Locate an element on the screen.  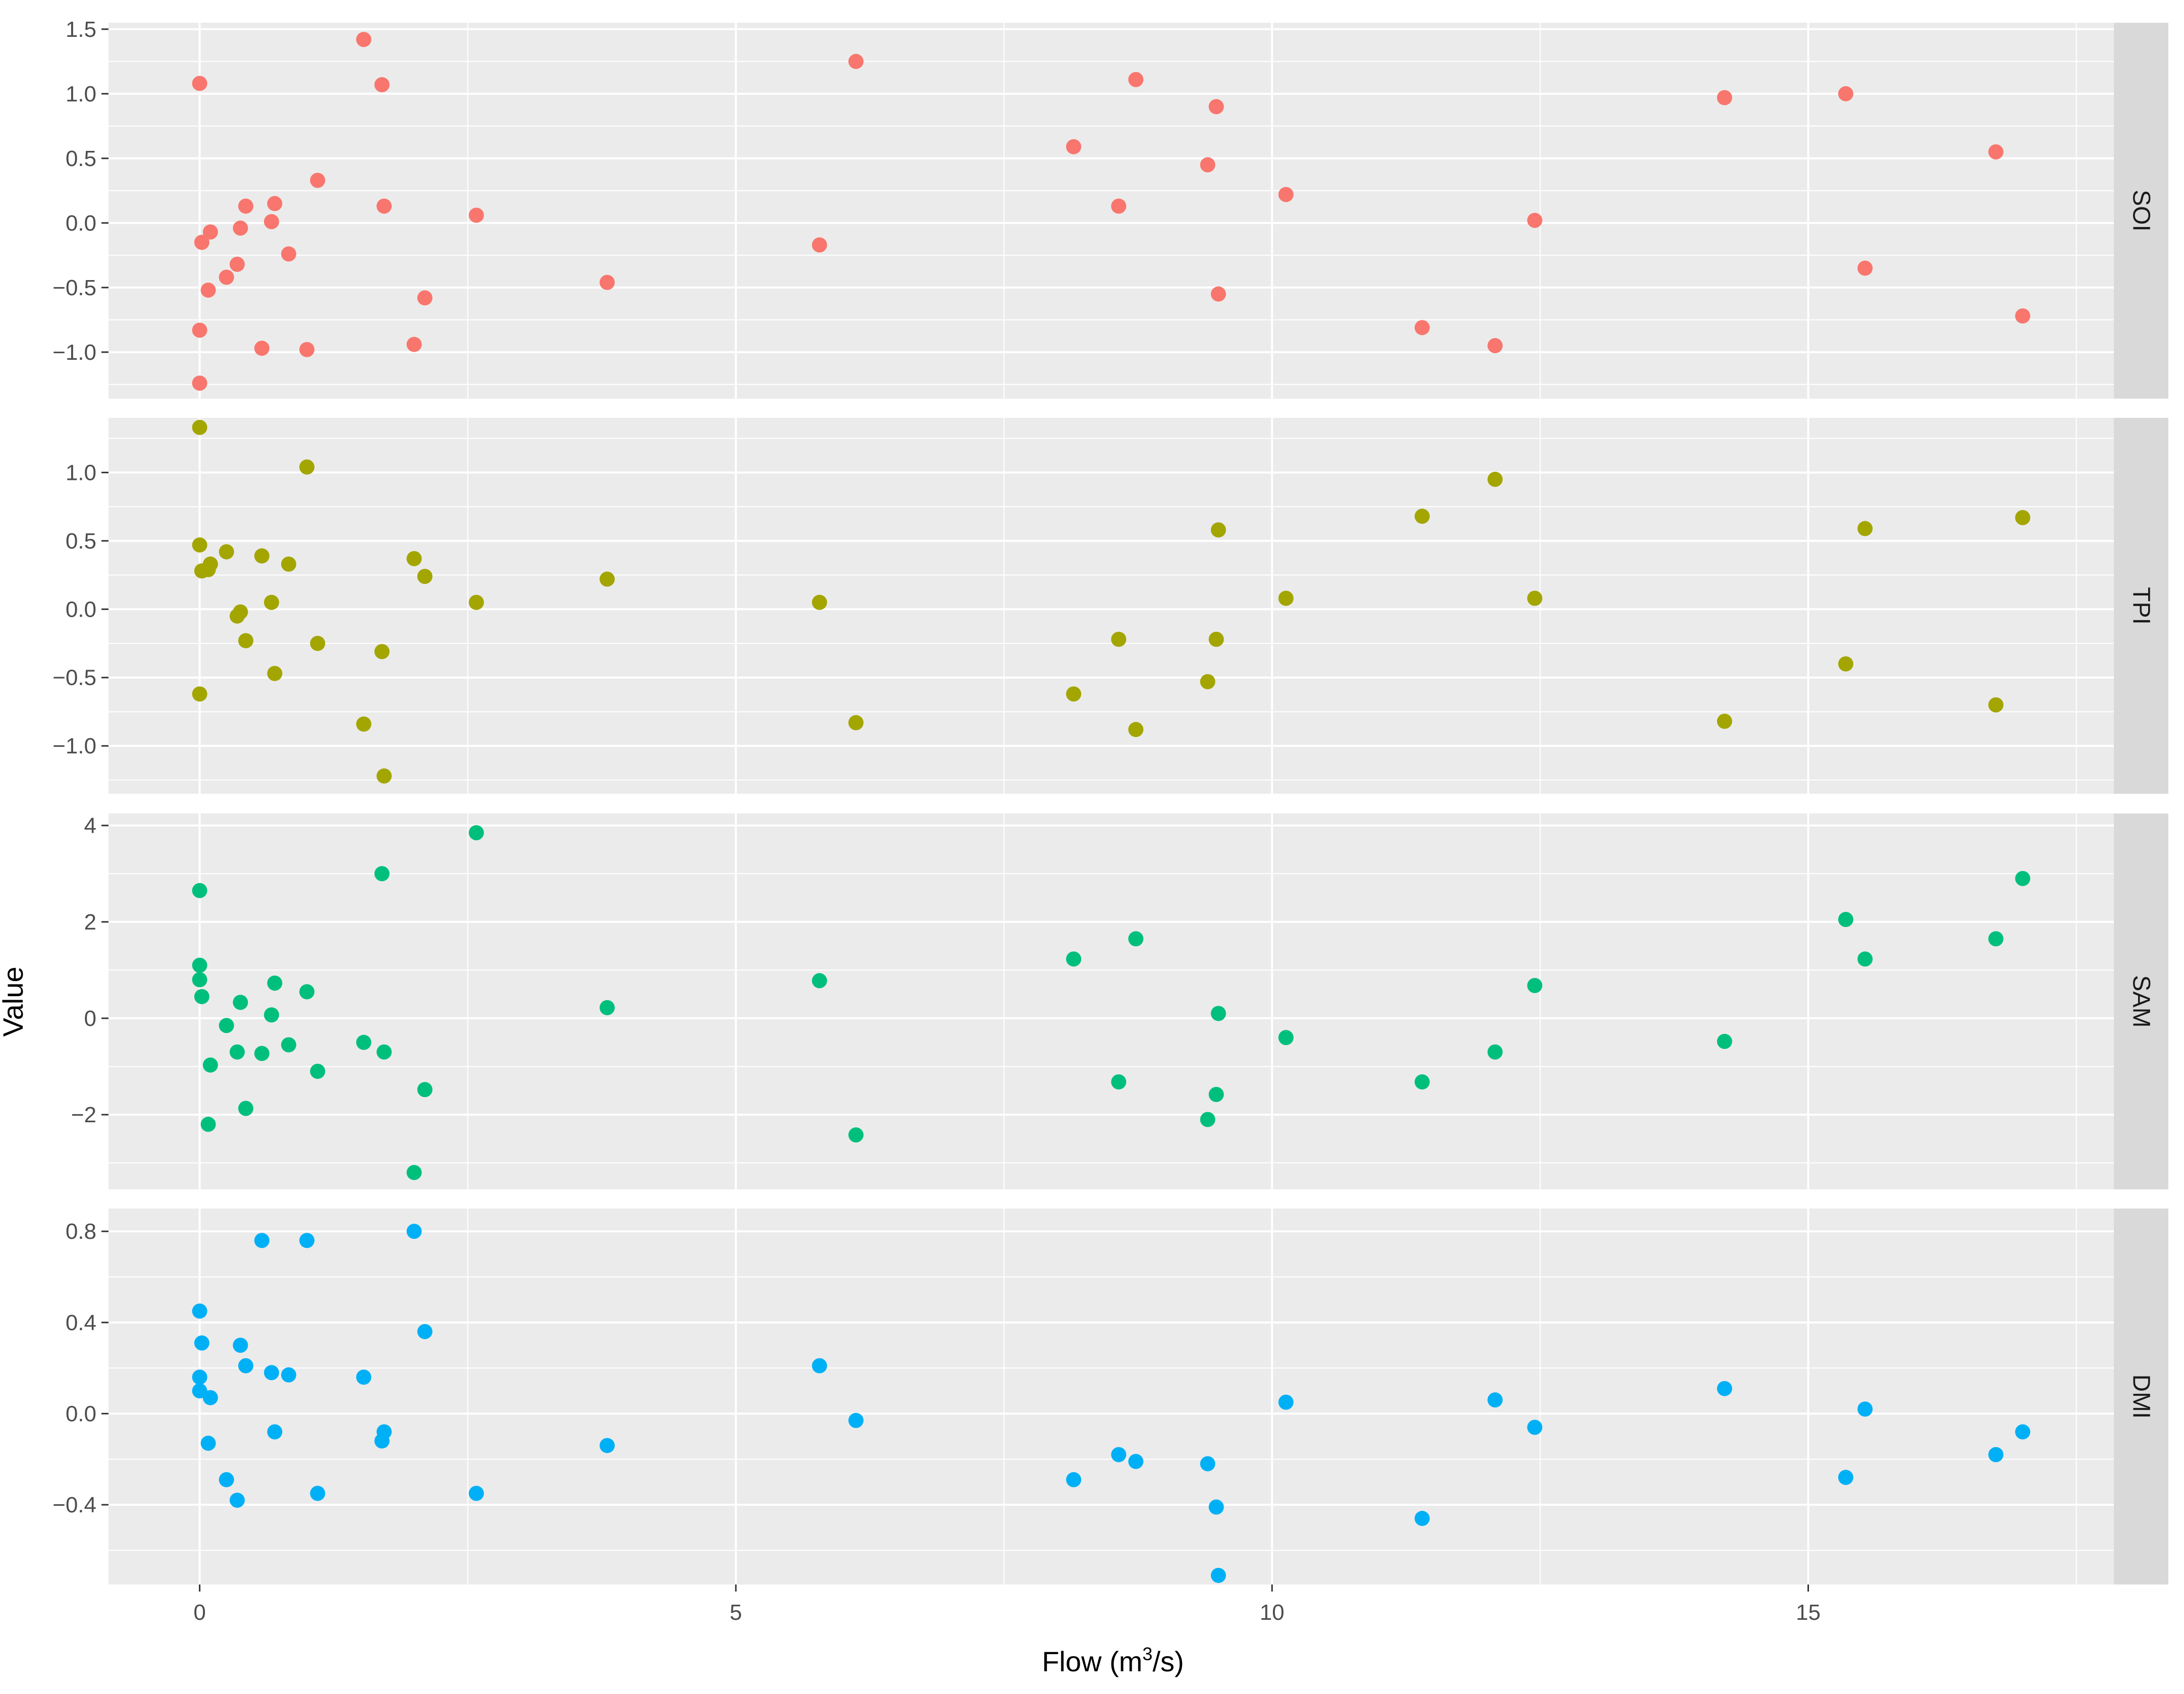
x-tick-label: 15 is located at coordinates (1808, 1612).